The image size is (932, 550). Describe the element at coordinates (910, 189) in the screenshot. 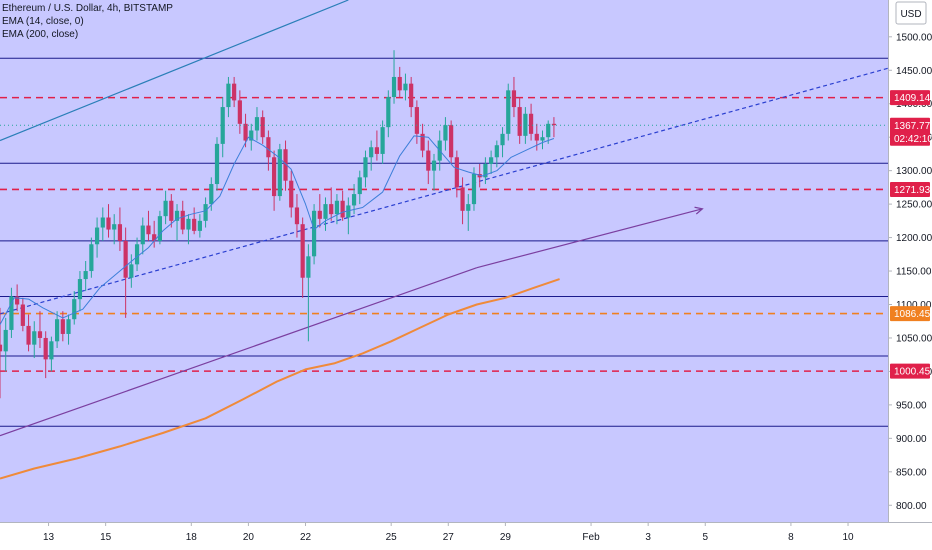

I see `level-badge-1271-93: 1271.93` at that location.